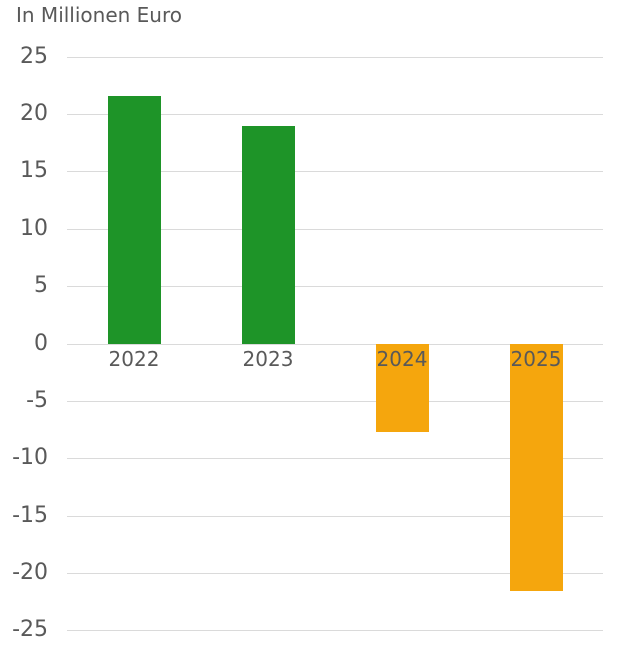 The height and width of the screenshot is (662, 618). What do you see at coordinates (536, 359) in the screenshot?
I see `x-category-label: 2025` at bounding box center [536, 359].